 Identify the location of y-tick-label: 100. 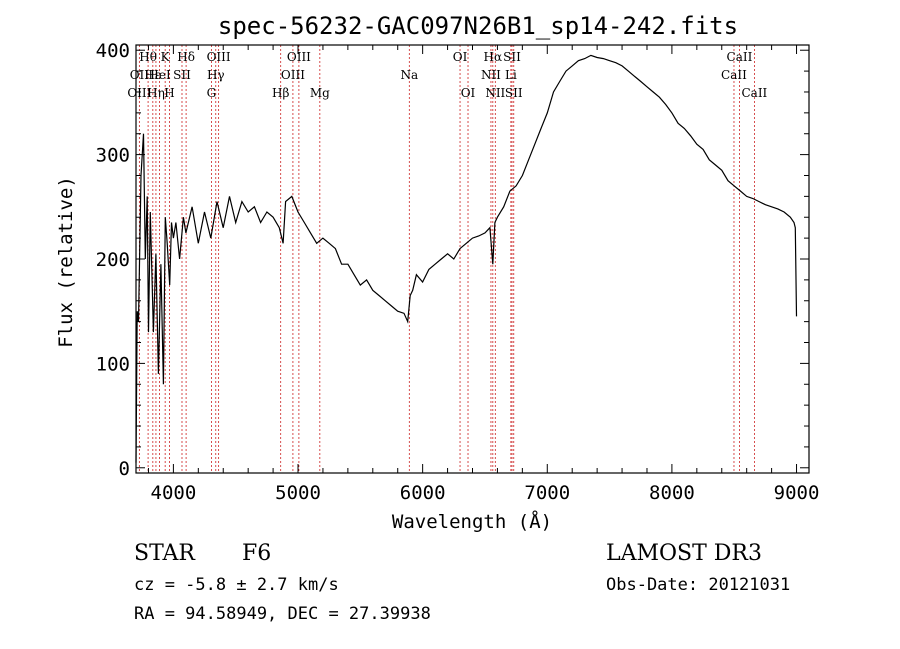
(113, 364).